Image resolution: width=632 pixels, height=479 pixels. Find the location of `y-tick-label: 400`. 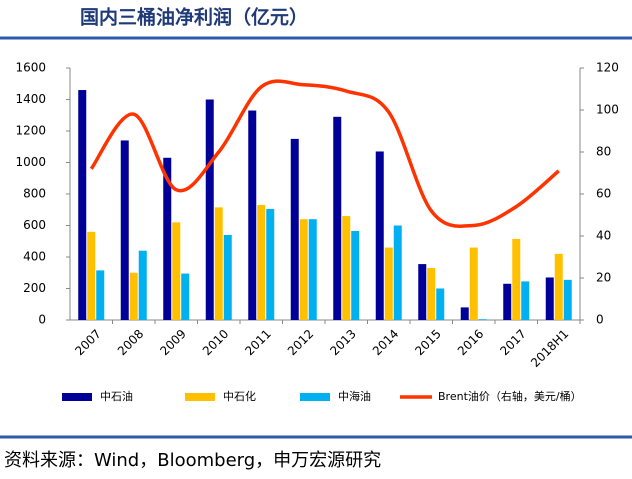

y-tick-label: 400 is located at coordinates (34, 257).